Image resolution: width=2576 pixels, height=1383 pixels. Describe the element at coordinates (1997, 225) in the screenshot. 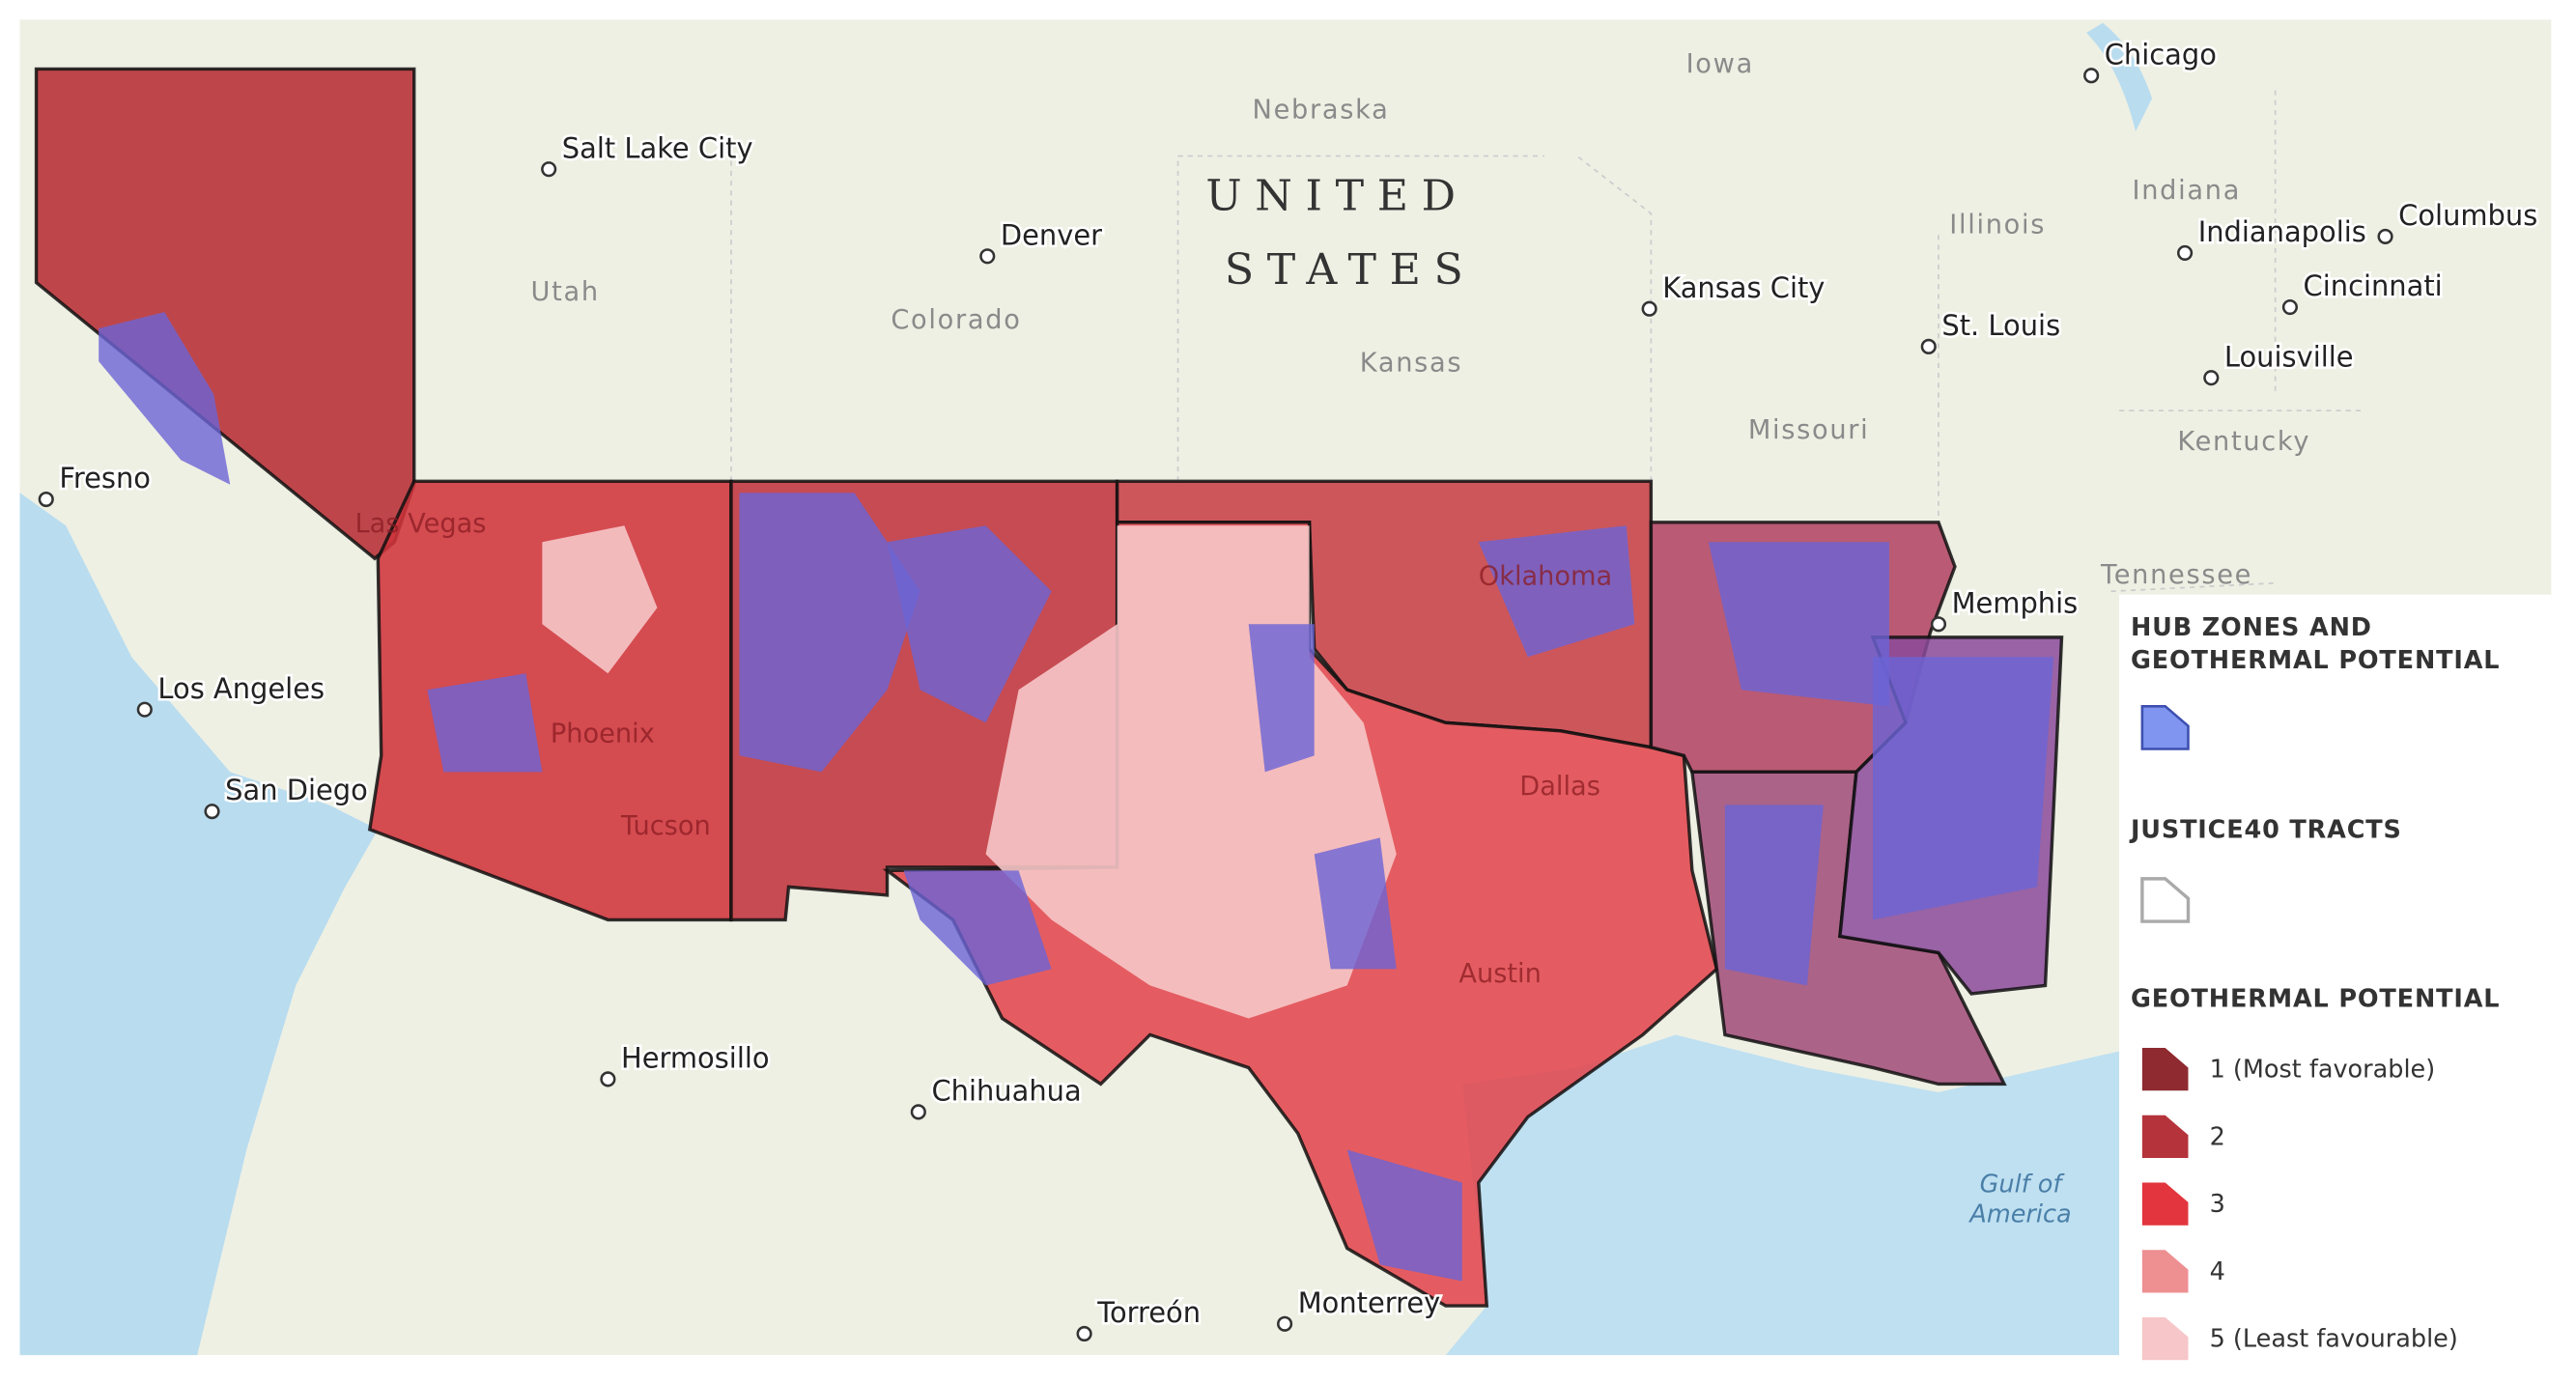

I see `state-label: Illinois` at that location.